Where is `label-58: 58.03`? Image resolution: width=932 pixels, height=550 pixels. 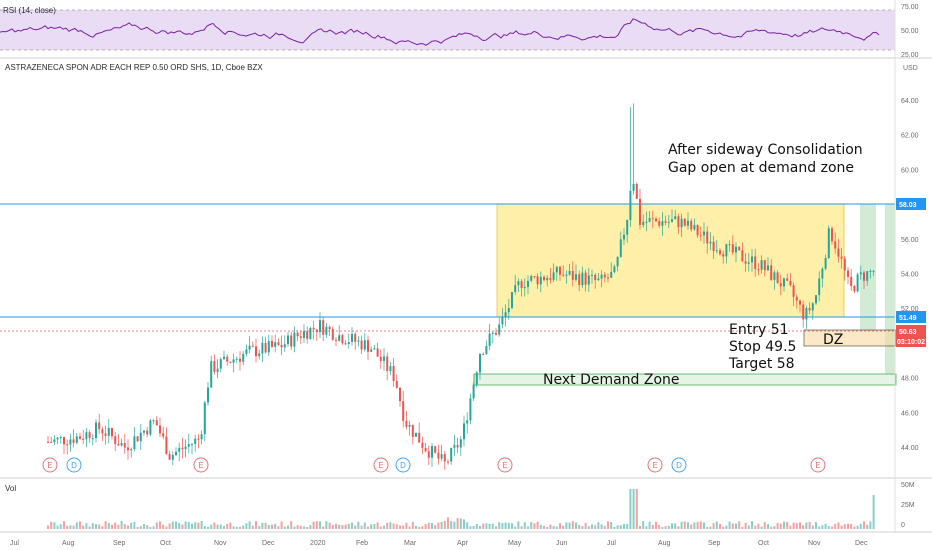
label-58: 58.03 is located at coordinates (908, 205).